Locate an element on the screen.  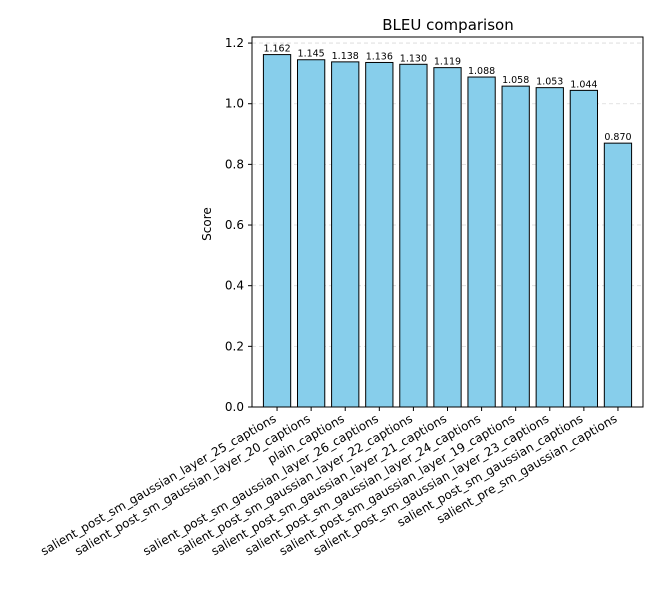
bar-value-label: 1.119 is located at coordinates (447, 62).